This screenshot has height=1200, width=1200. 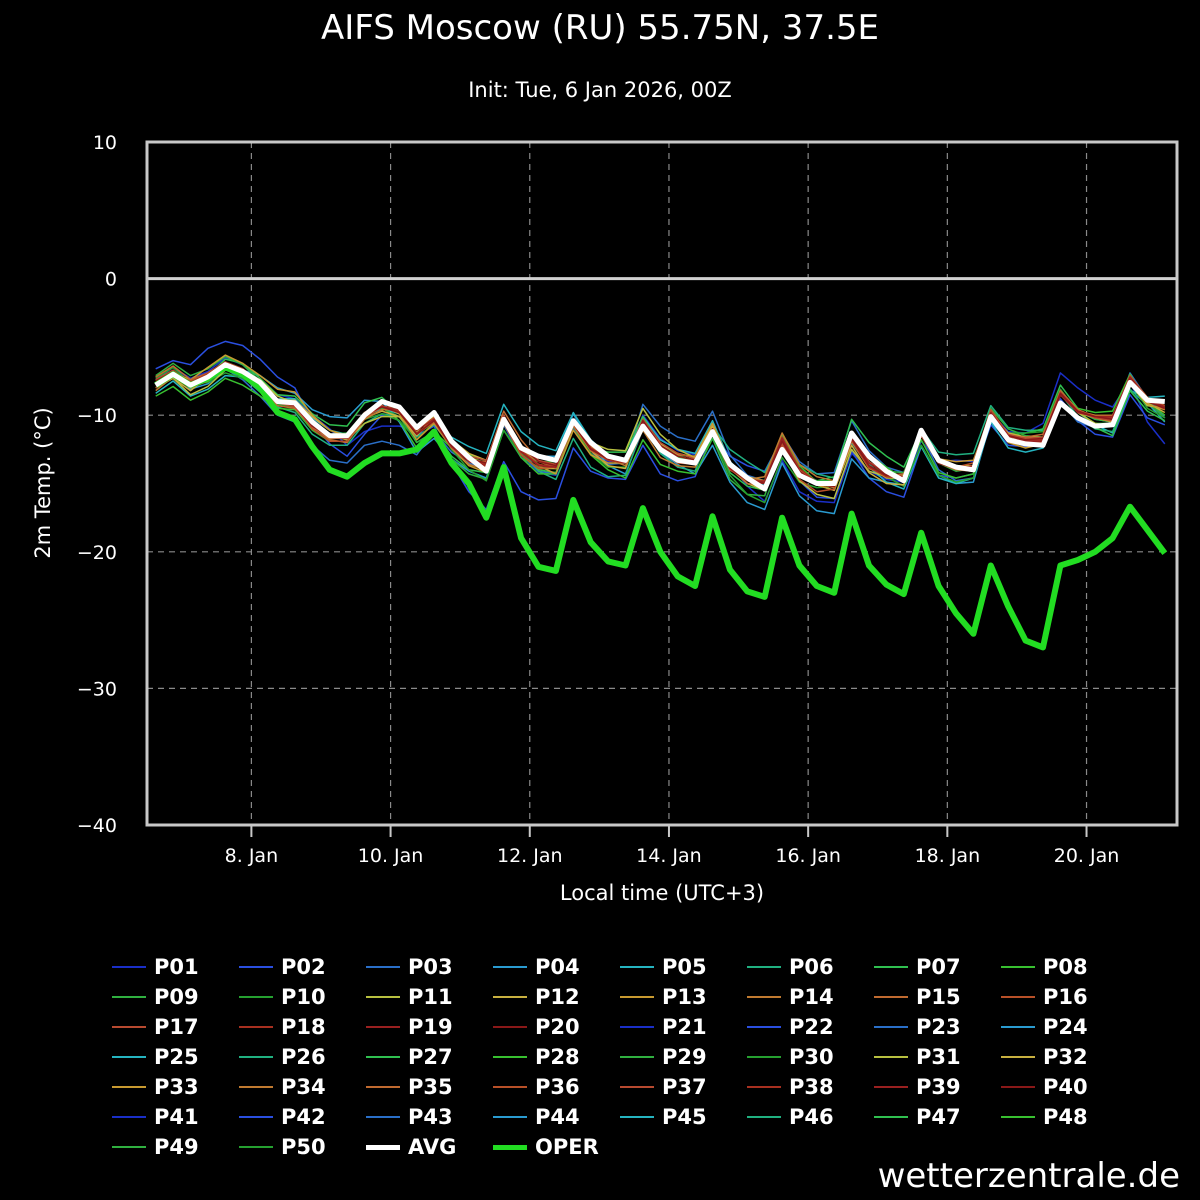 What do you see at coordinates (811, 997) in the screenshot?
I see `legend-label: P14` at bounding box center [811, 997].